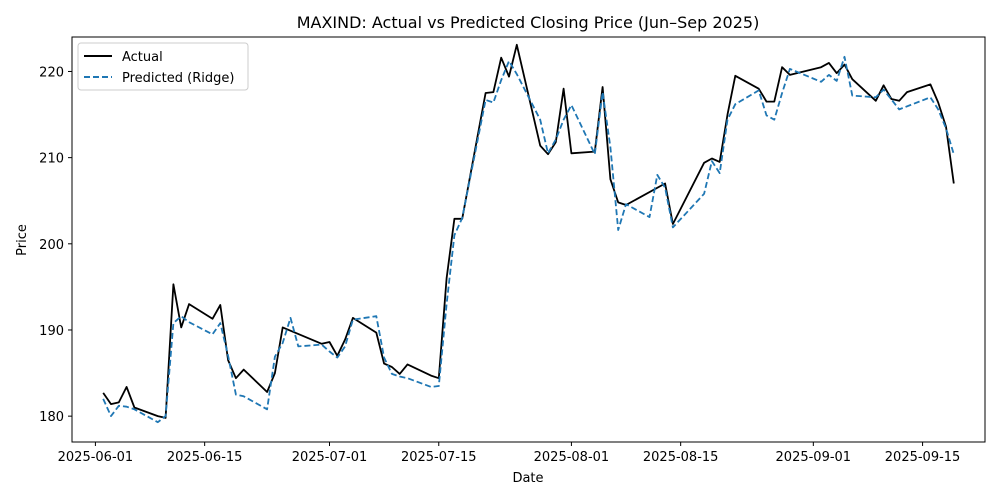  Describe the element at coordinates (814, 457) in the screenshot. I see `x-tick-label: 2025-09-01` at that location.